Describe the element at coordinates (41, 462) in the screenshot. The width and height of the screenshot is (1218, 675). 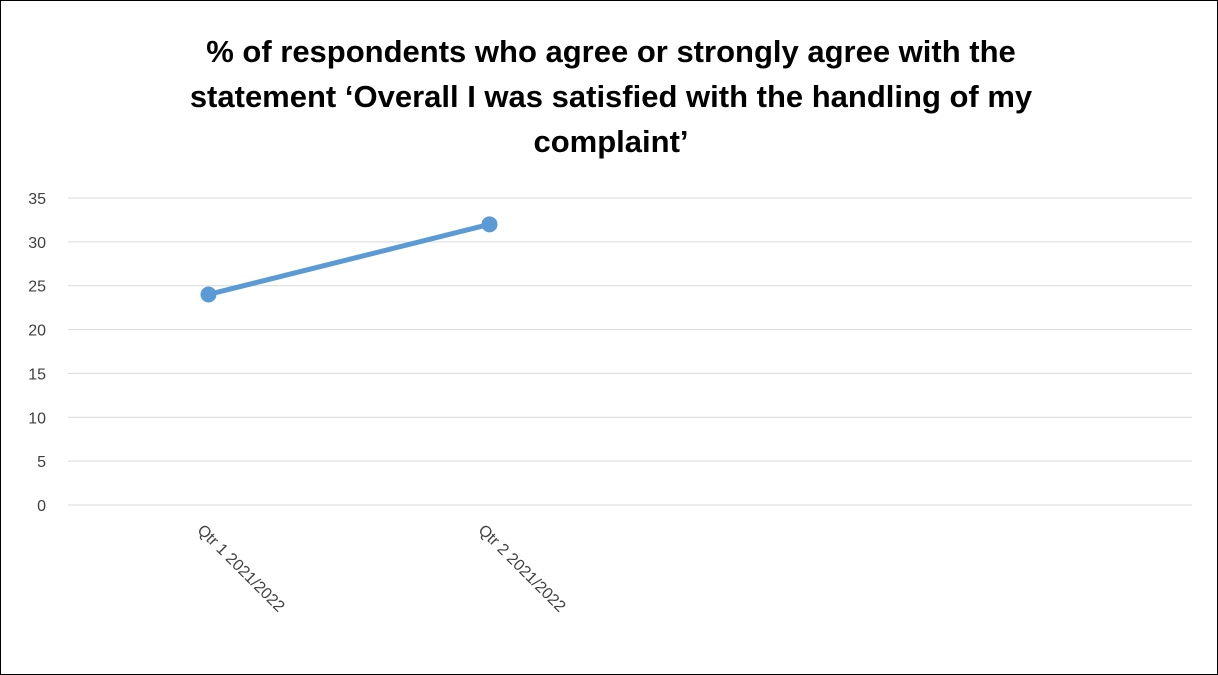
I see `y-tick-label: 5` at that location.